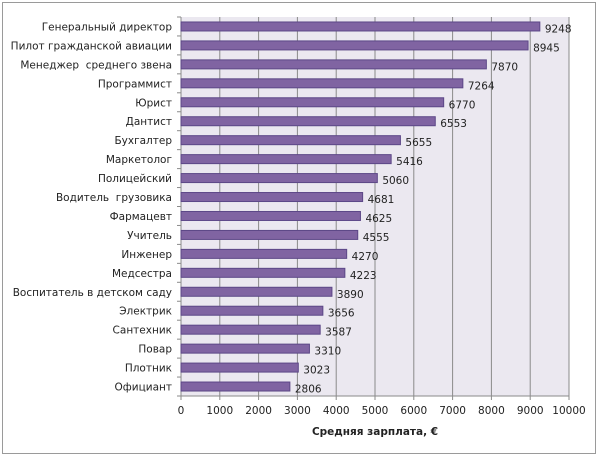 This screenshot has height=458, width=600. Describe the element at coordinates (91, 46) in the screenshot. I see `category-label: Пилот гражданской авиации` at that location.